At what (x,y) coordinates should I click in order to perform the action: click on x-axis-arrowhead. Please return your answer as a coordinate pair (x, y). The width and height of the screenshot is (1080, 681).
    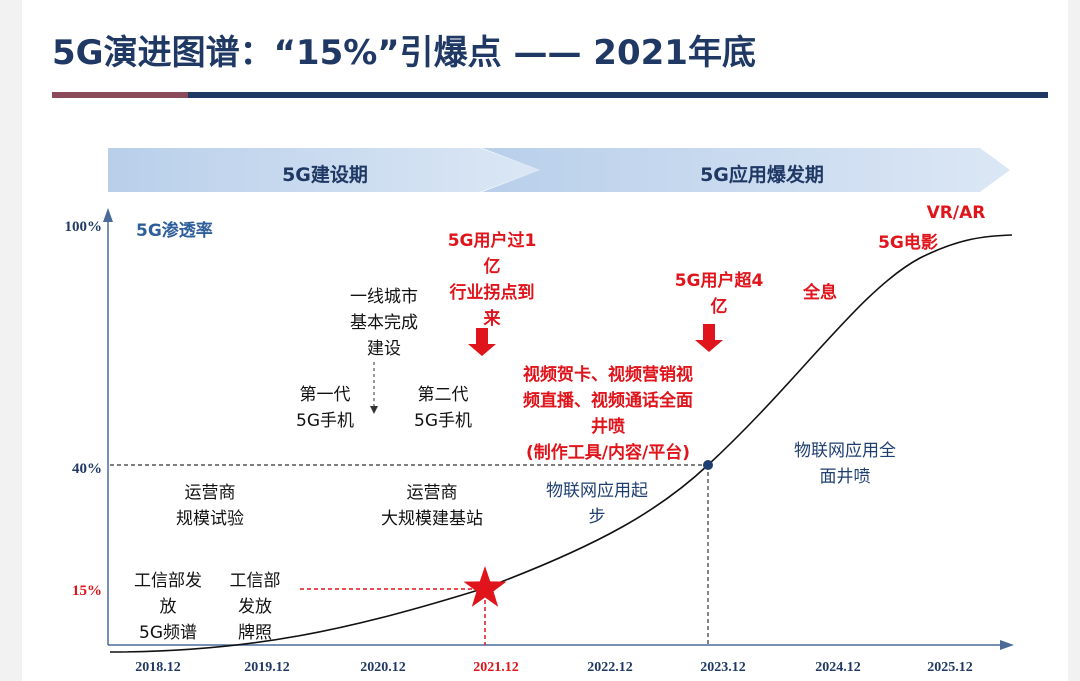
    Looking at the image, I should click on (1007, 645).